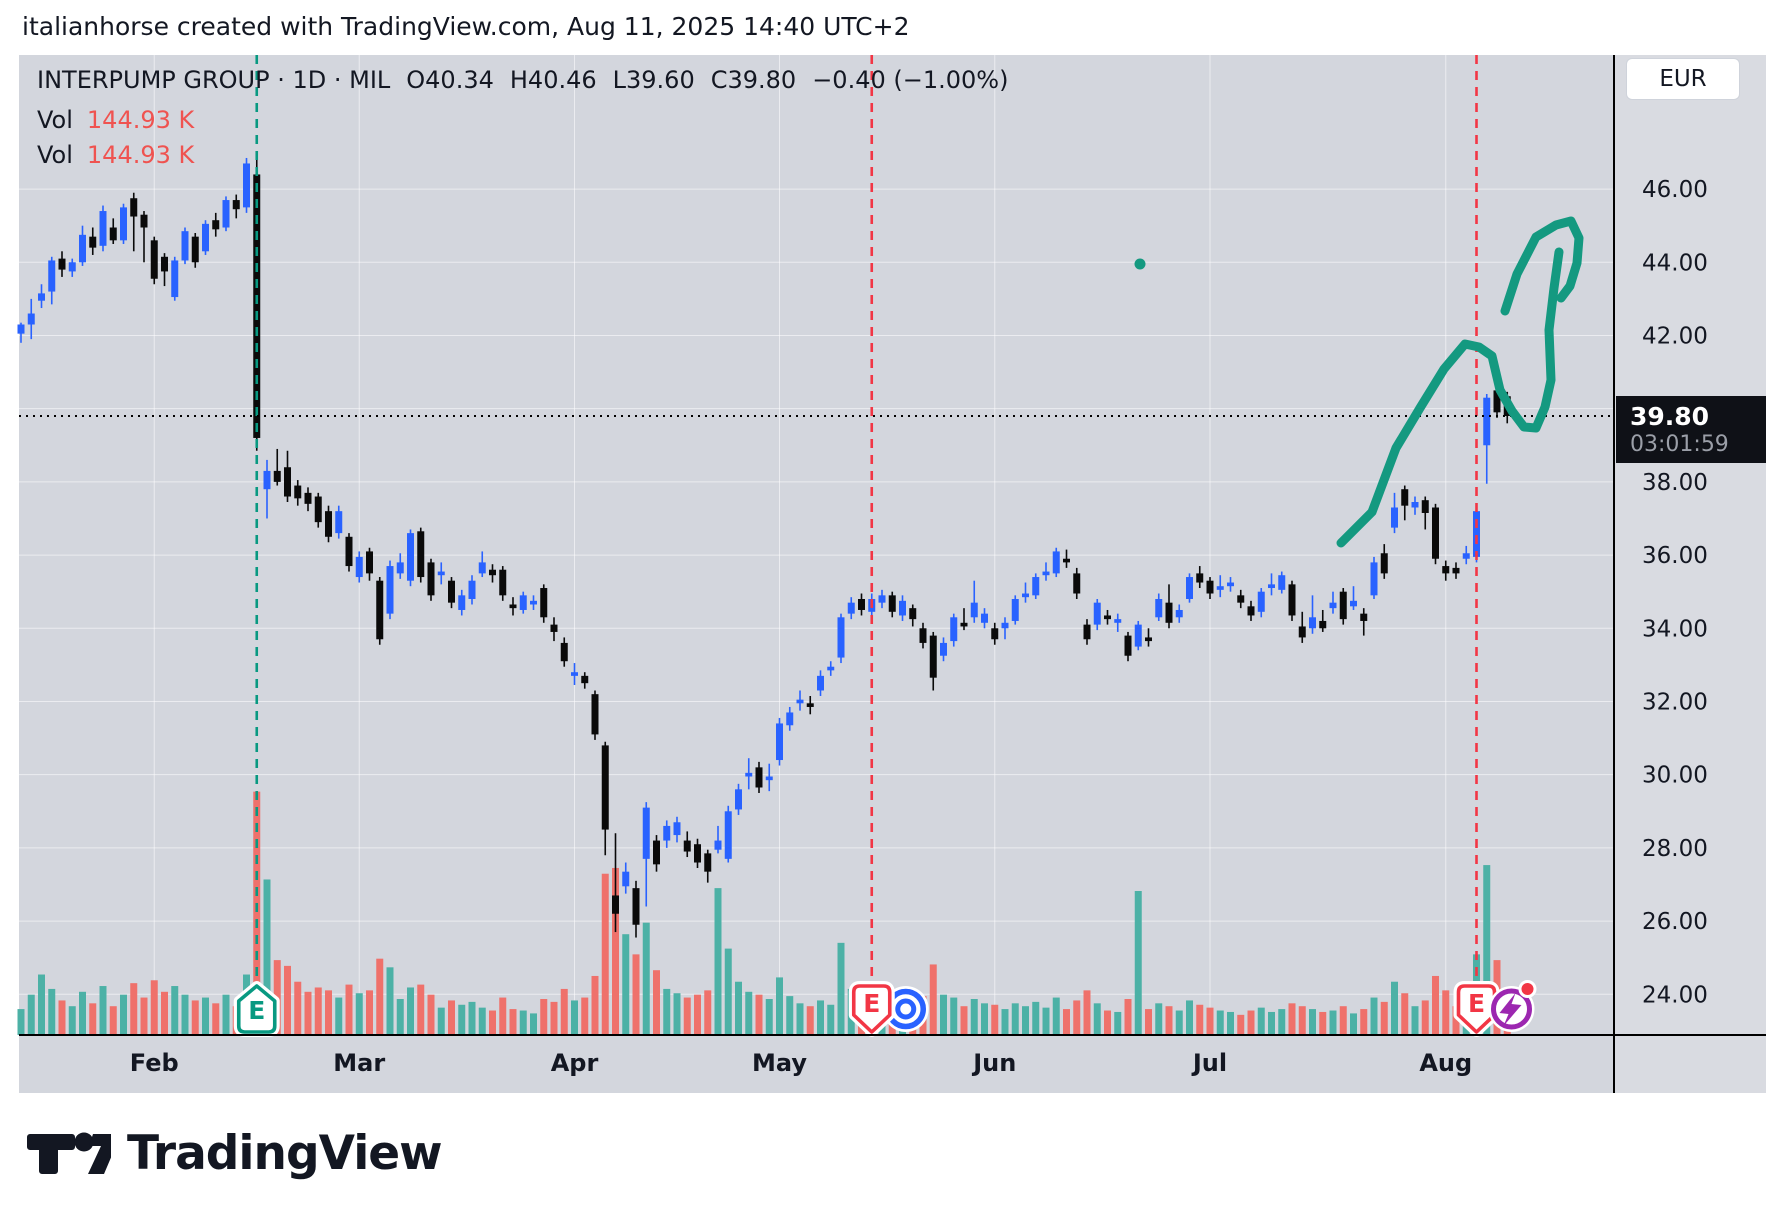 The height and width of the screenshot is (1210, 1766). Describe the element at coordinates (256, 1009) in the screenshot. I see `earnings-marker: E` at that location.